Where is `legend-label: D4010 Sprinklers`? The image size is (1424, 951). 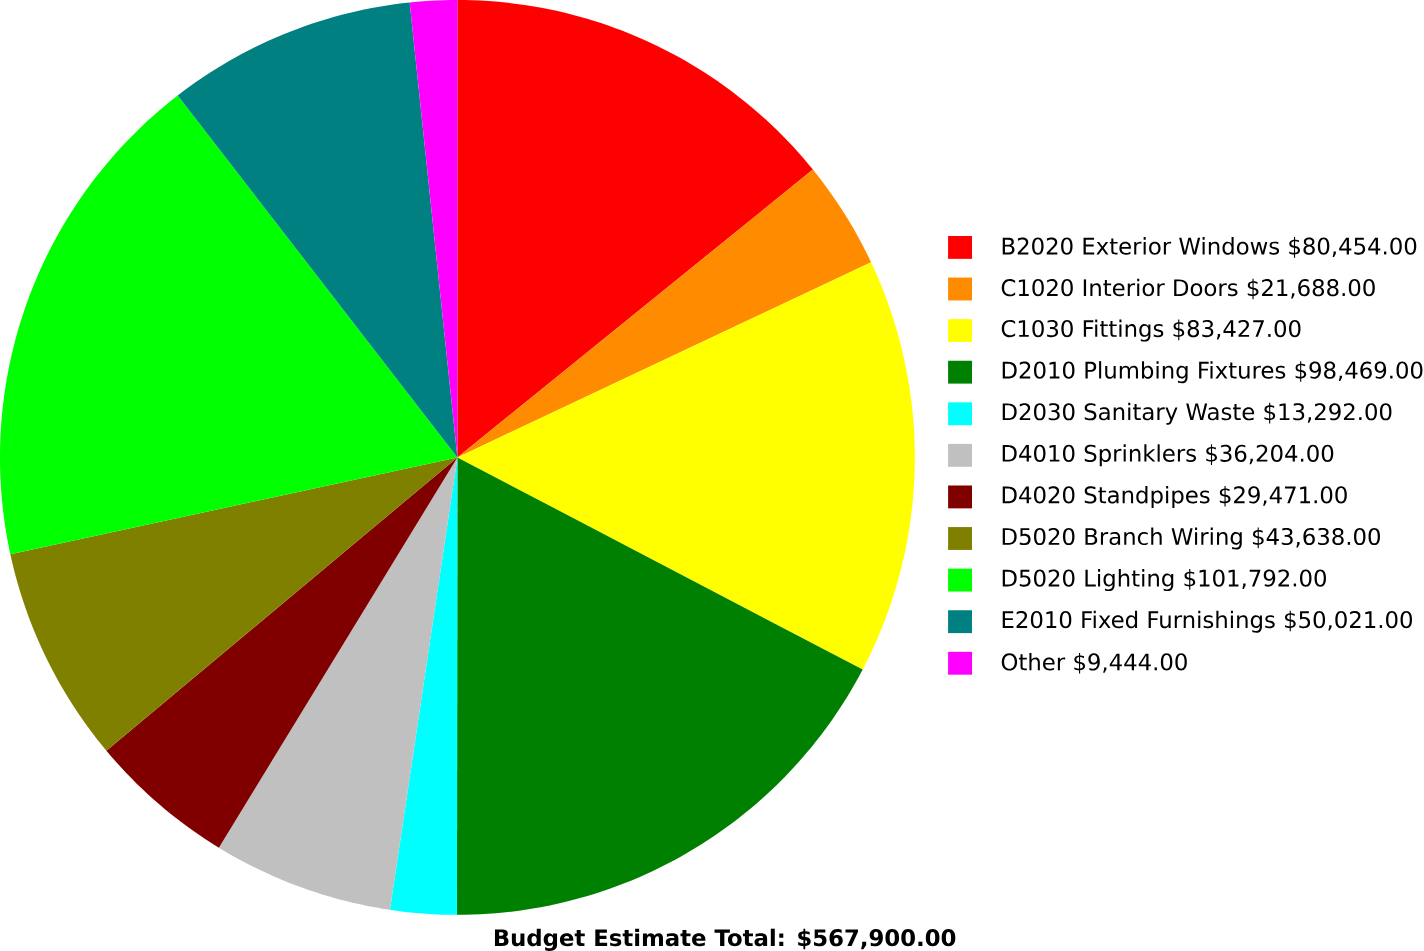 legend-label: D4010 Sprinklers is located at coordinates (1099, 455).